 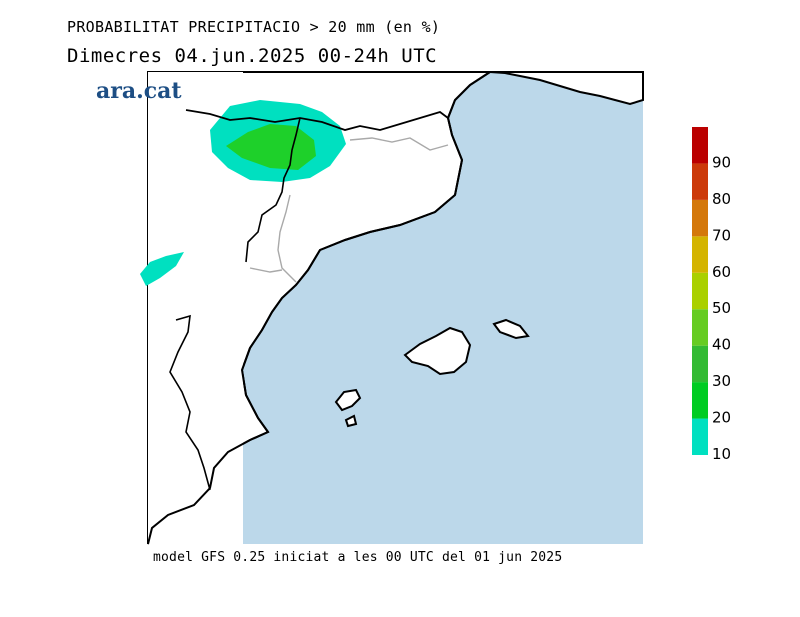 I want to click on colorbar-label: 70, so click(x=721, y=235).